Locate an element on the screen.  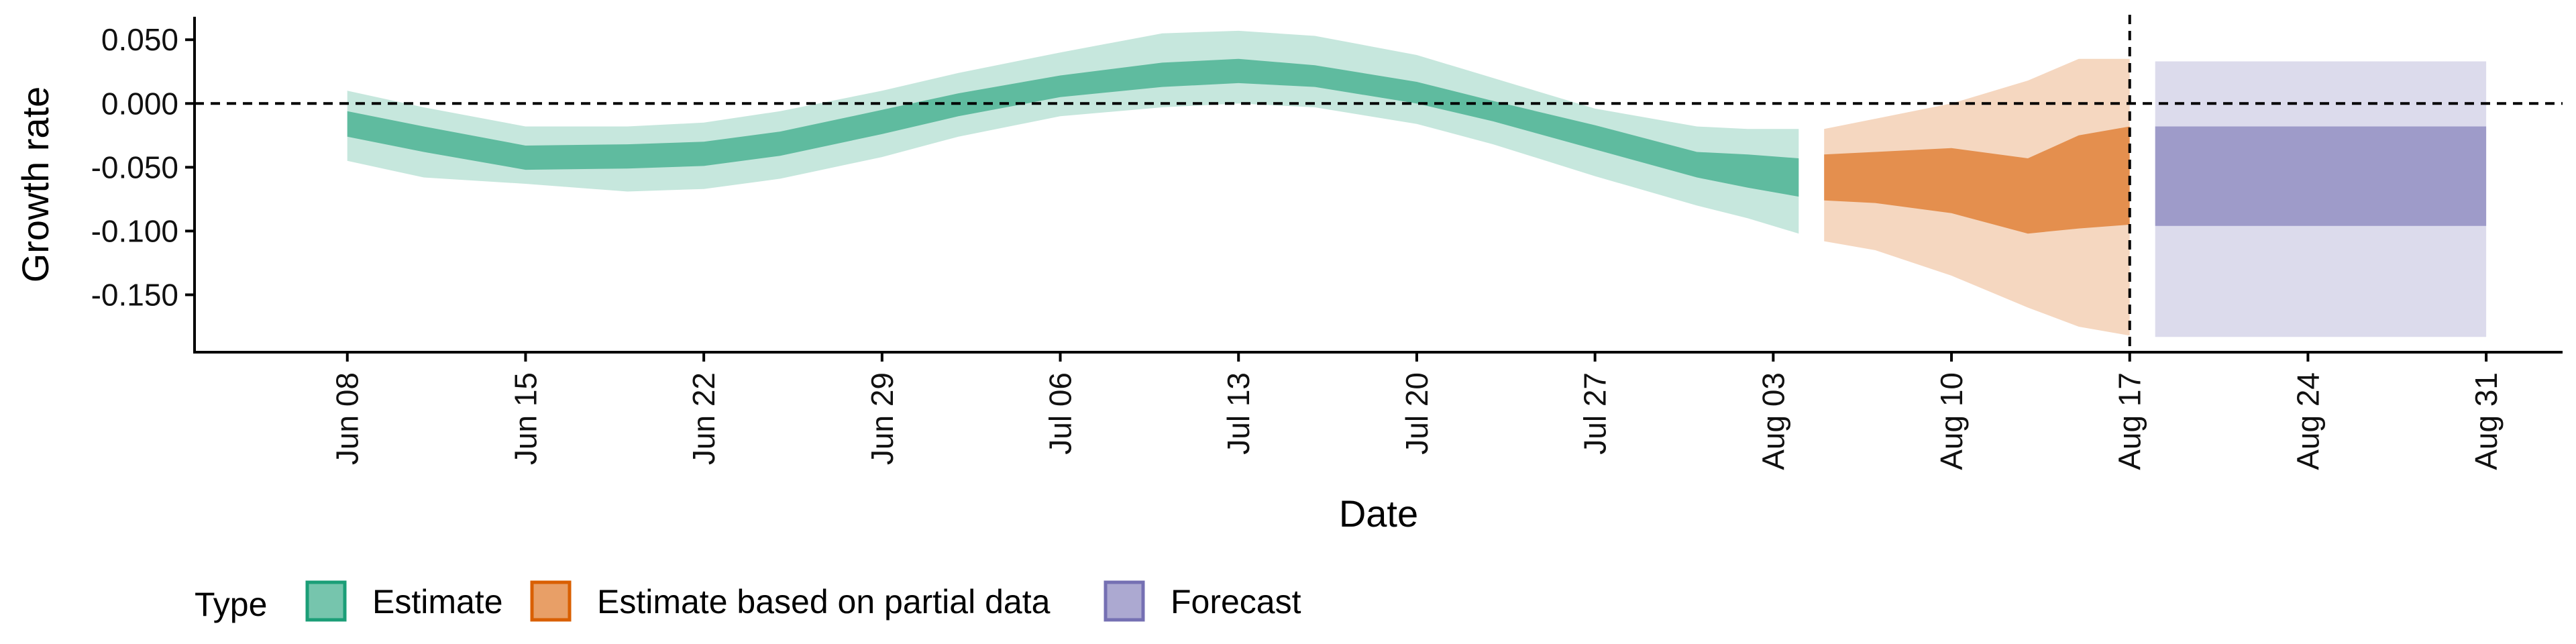
legend-title: Type is located at coordinates (231, 604).